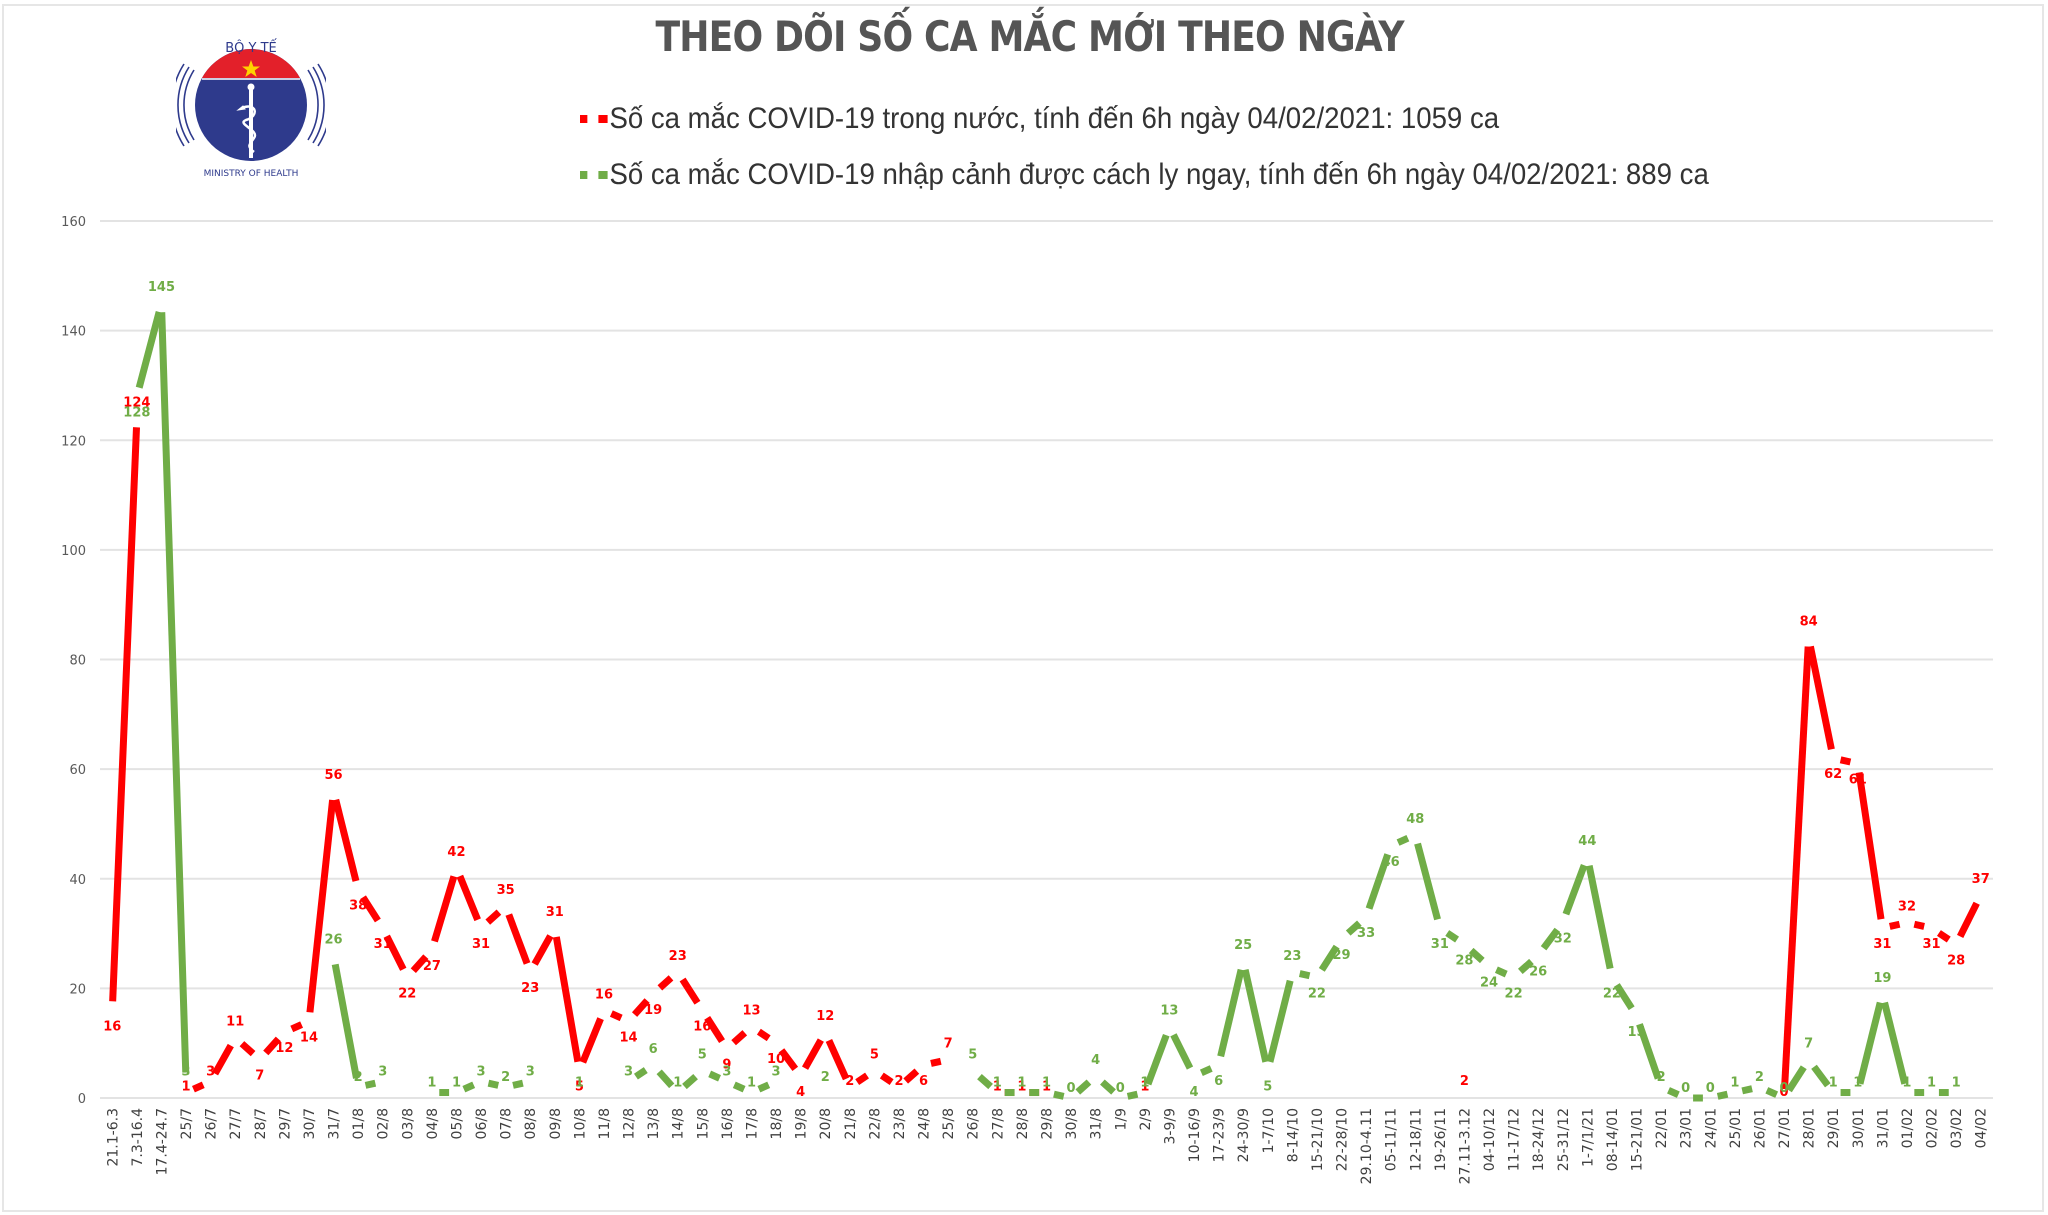  Describe the element at coordinates (506, 890) in the screenshot. I see `domestic-data-label: 35` at that location.